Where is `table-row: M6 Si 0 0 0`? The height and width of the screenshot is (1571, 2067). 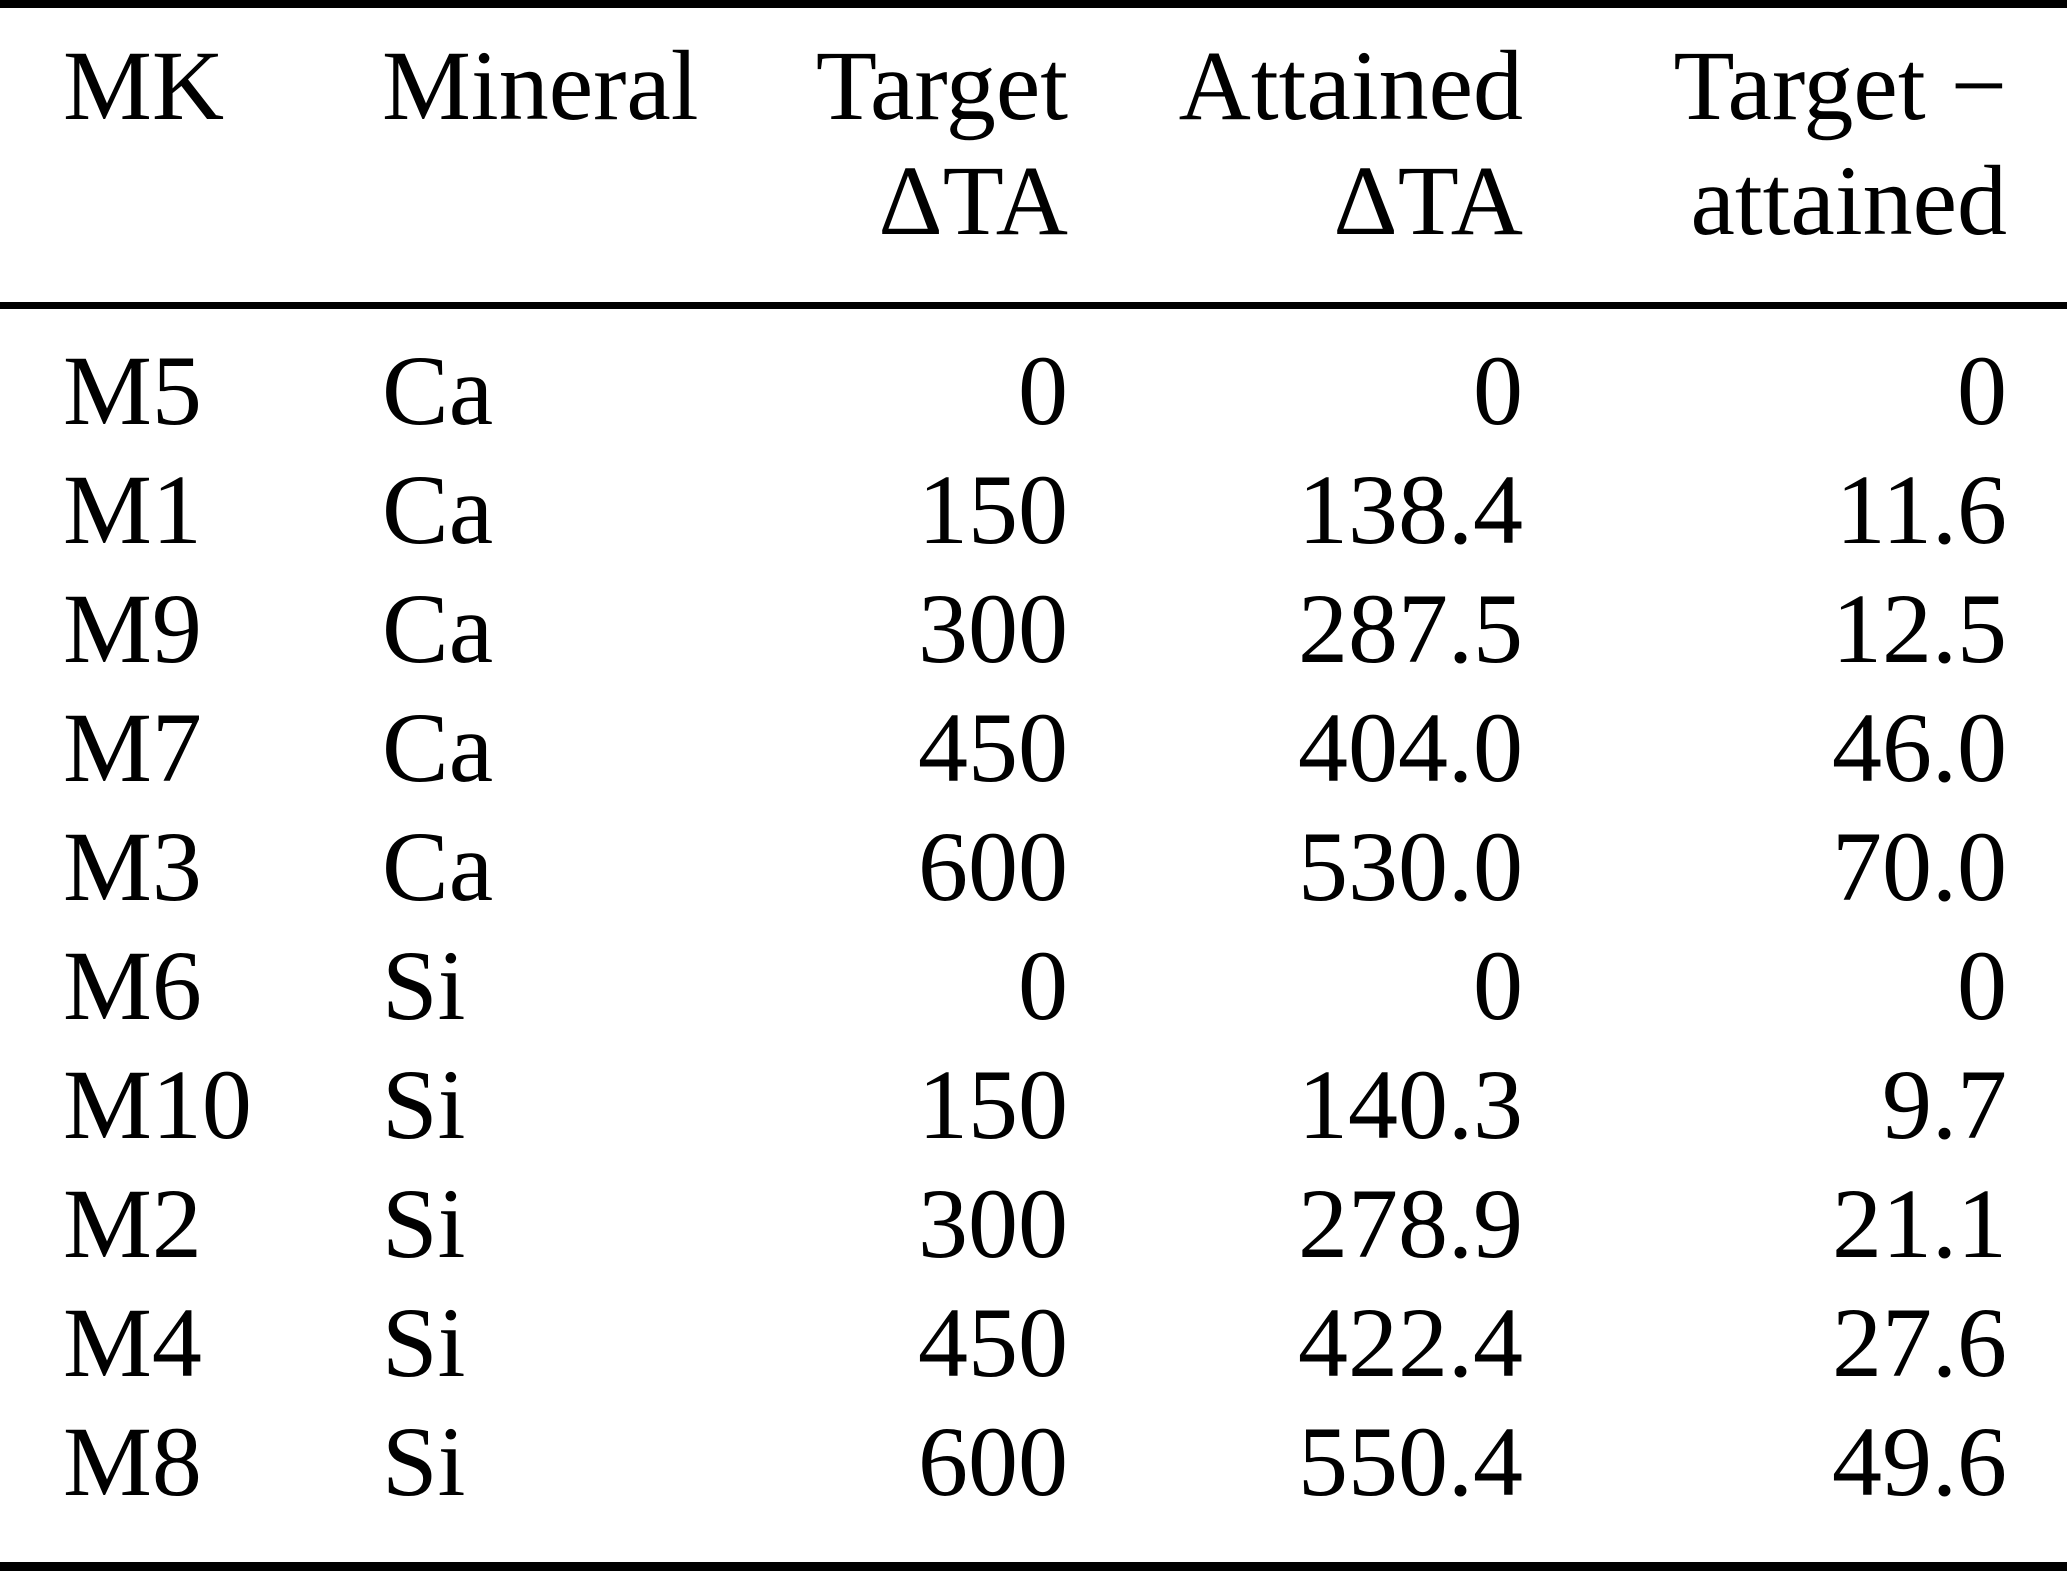
table-row: M6 Si 0 0 0 is located at coordinates (1033, 985).